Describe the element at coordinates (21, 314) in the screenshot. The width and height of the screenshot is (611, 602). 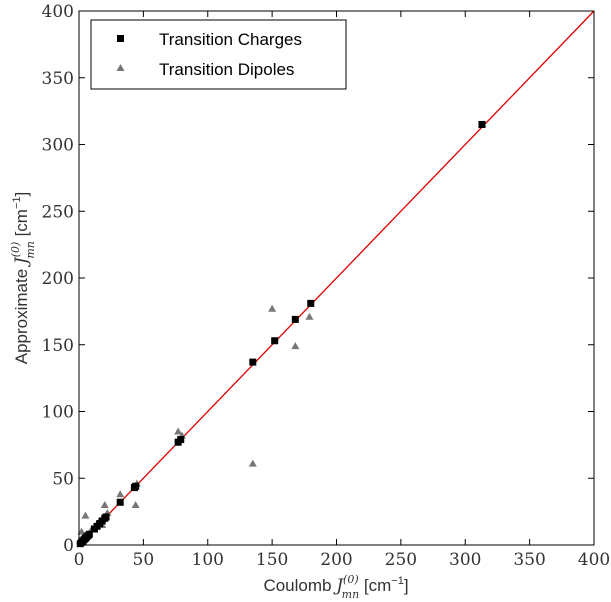
I see `y-axis-label-prefix: Approximate` at that location.